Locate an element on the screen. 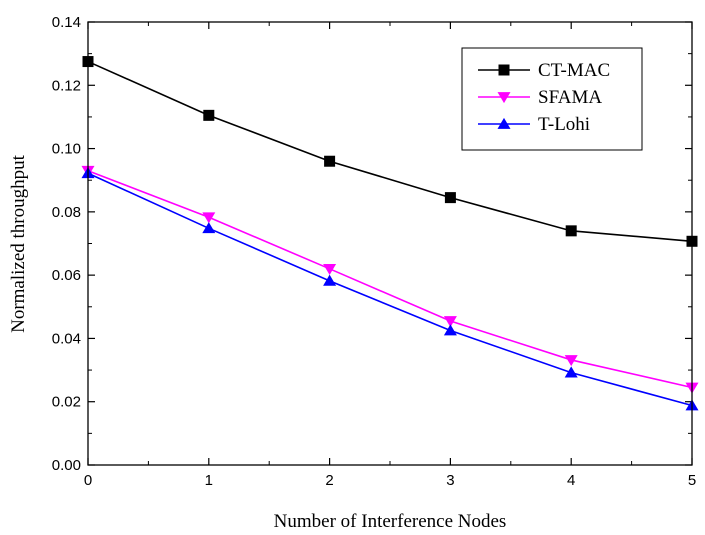 The image size is (705, 535). legend-label: SFAMA is located at coordinates (570, 97).